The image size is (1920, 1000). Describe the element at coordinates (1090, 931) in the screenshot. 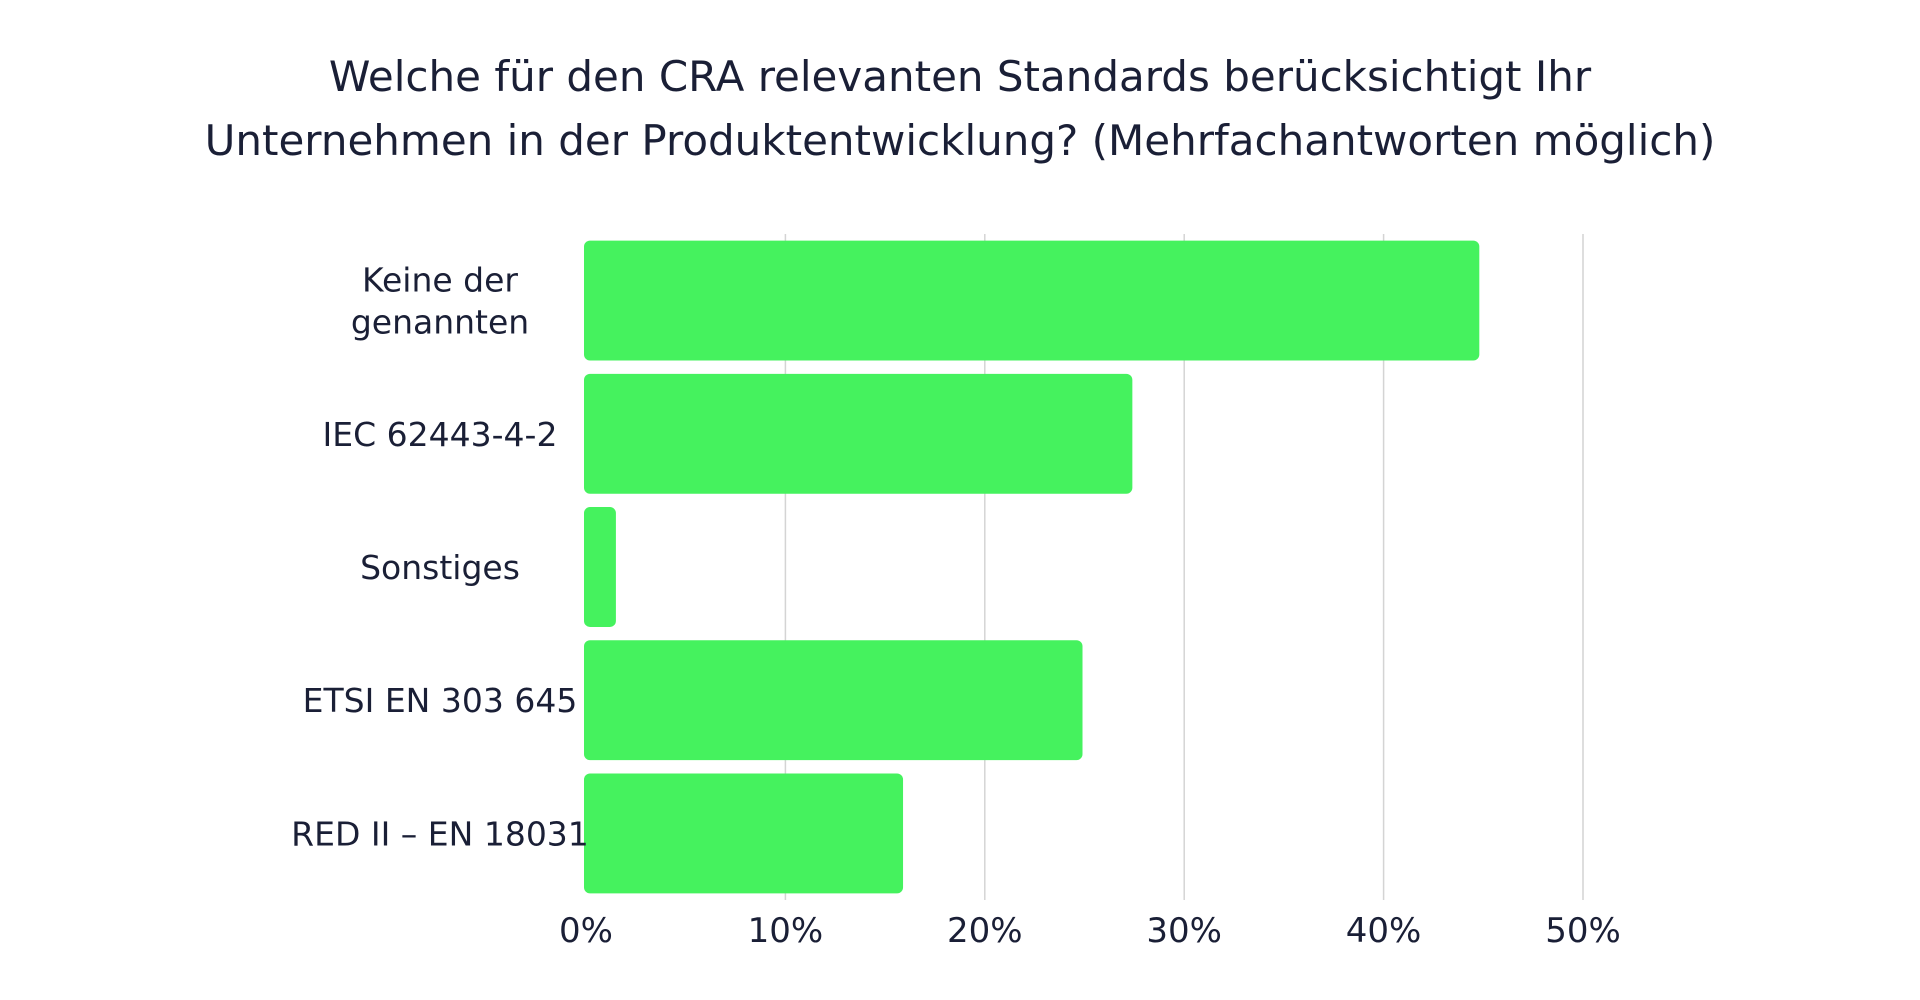

I see `x-axis-ticks: 0% 10% 20% 30% 40% 50%` at that location.